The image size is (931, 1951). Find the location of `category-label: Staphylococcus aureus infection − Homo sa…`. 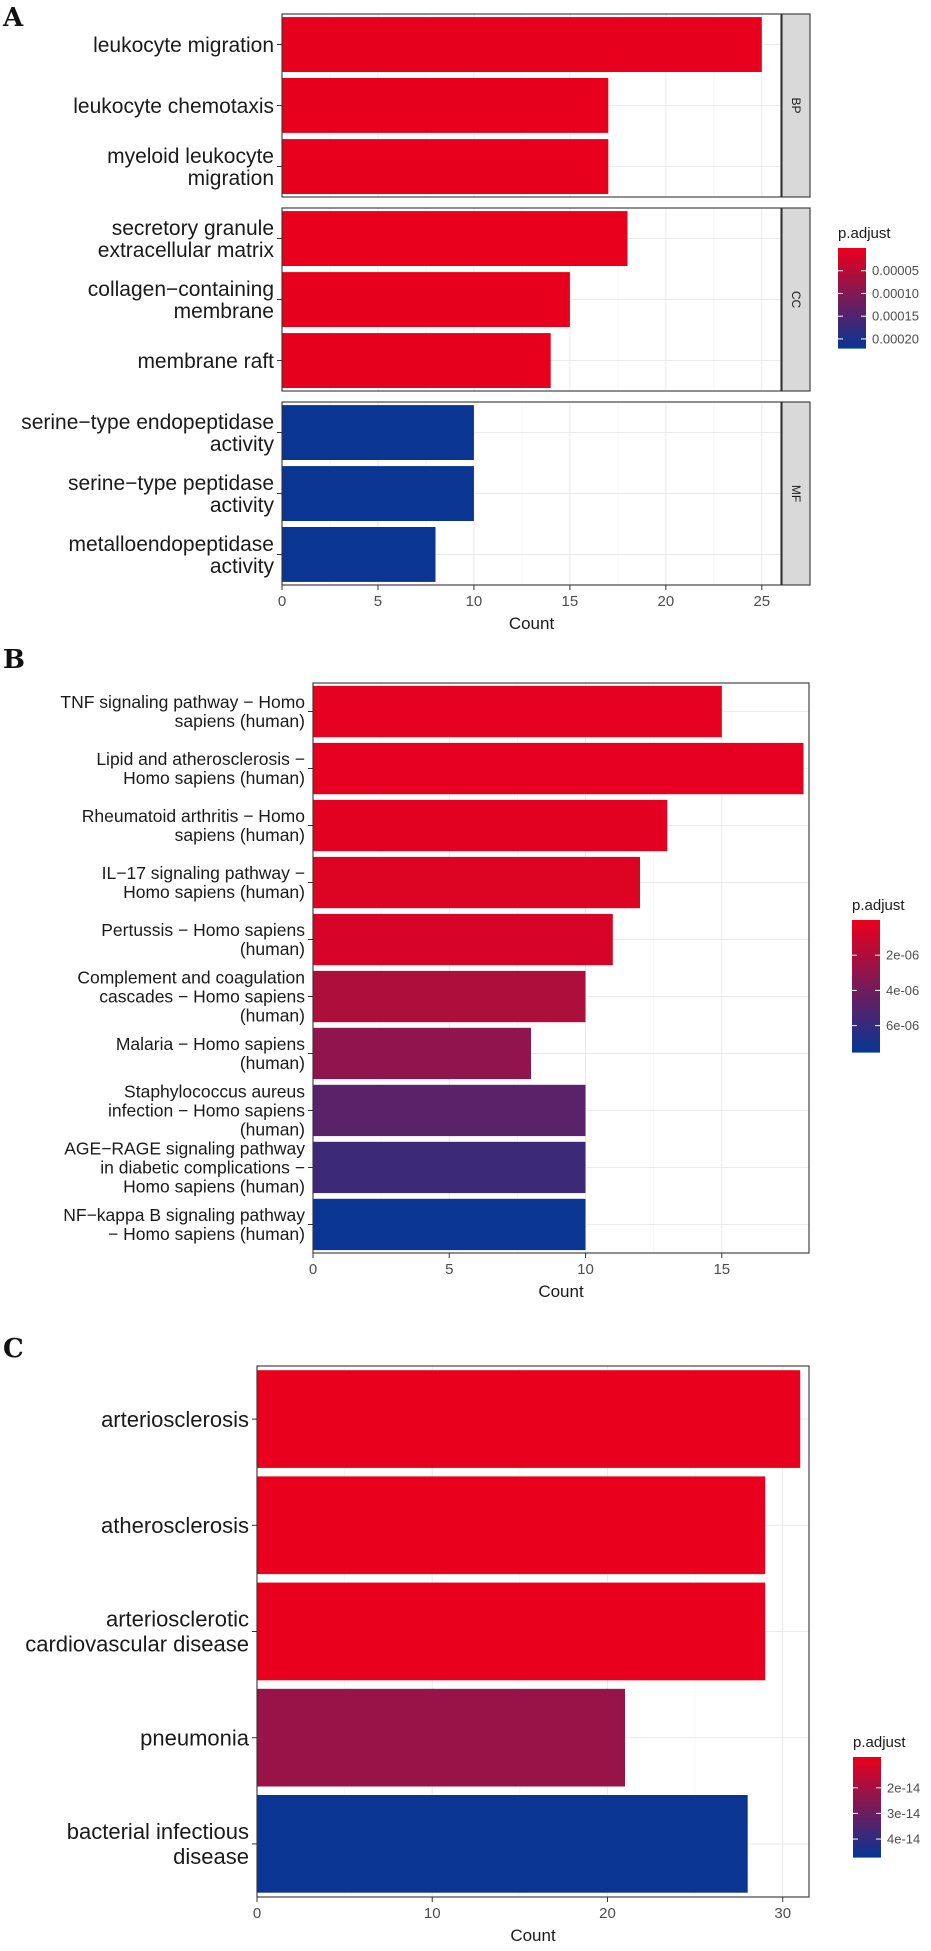

category-label: Staphylococcus aureus infection − Homo sa… is located at coordinates (206, 1111).